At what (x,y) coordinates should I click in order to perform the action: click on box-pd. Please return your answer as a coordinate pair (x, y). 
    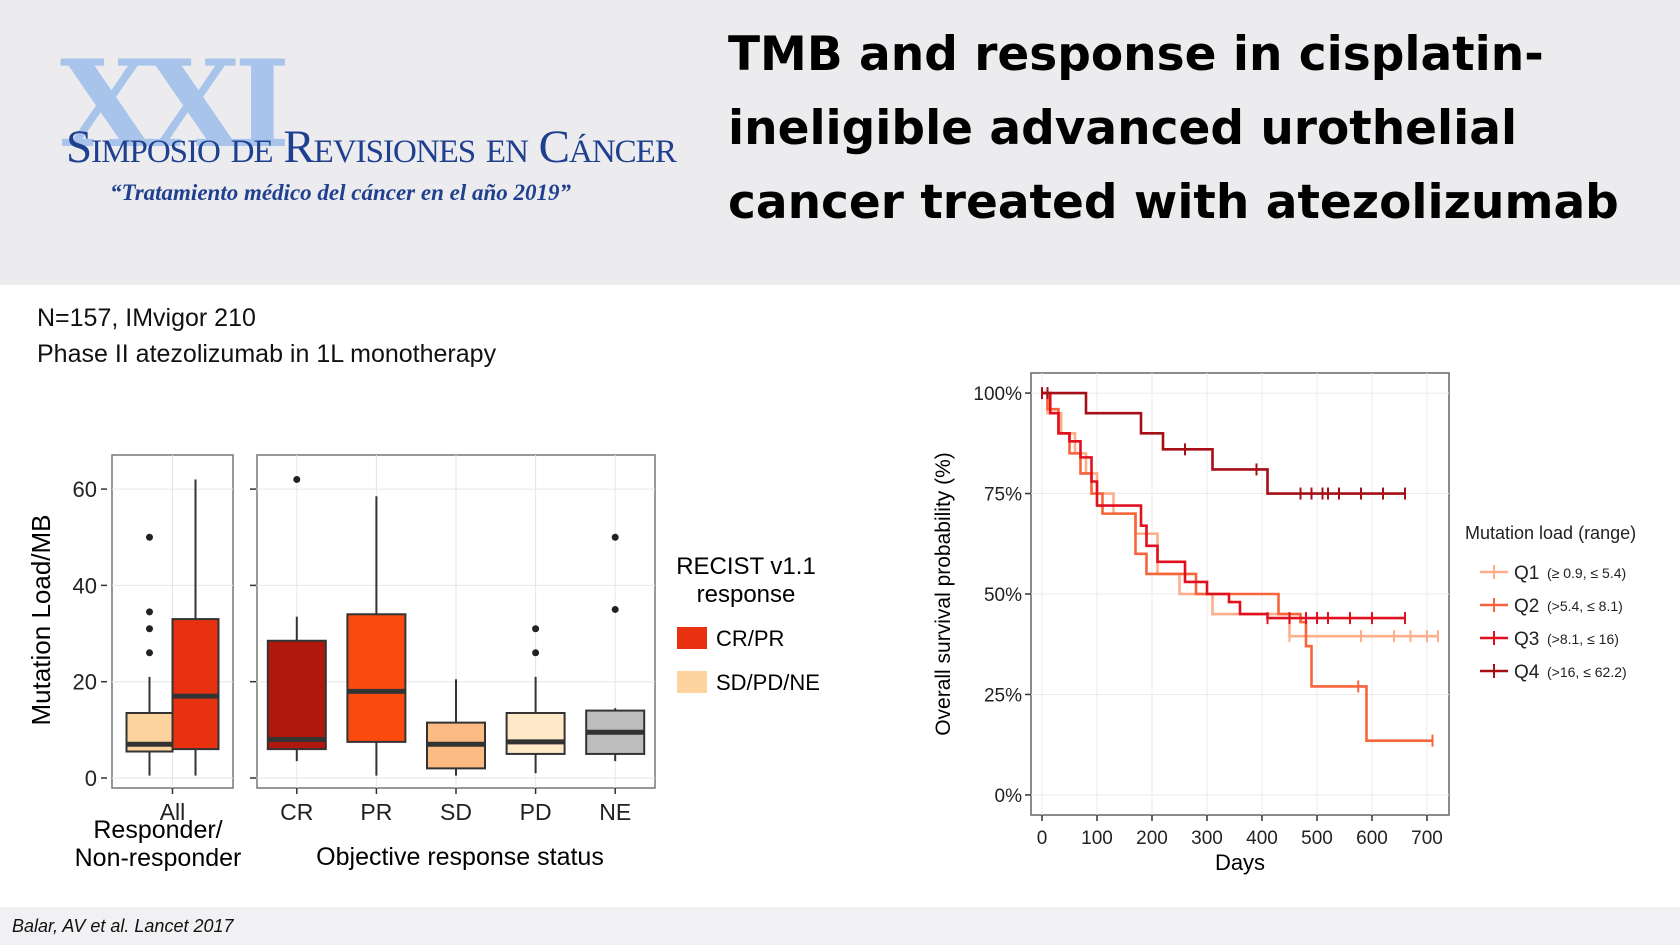
    Looking at the image, I should click on (535, 733).